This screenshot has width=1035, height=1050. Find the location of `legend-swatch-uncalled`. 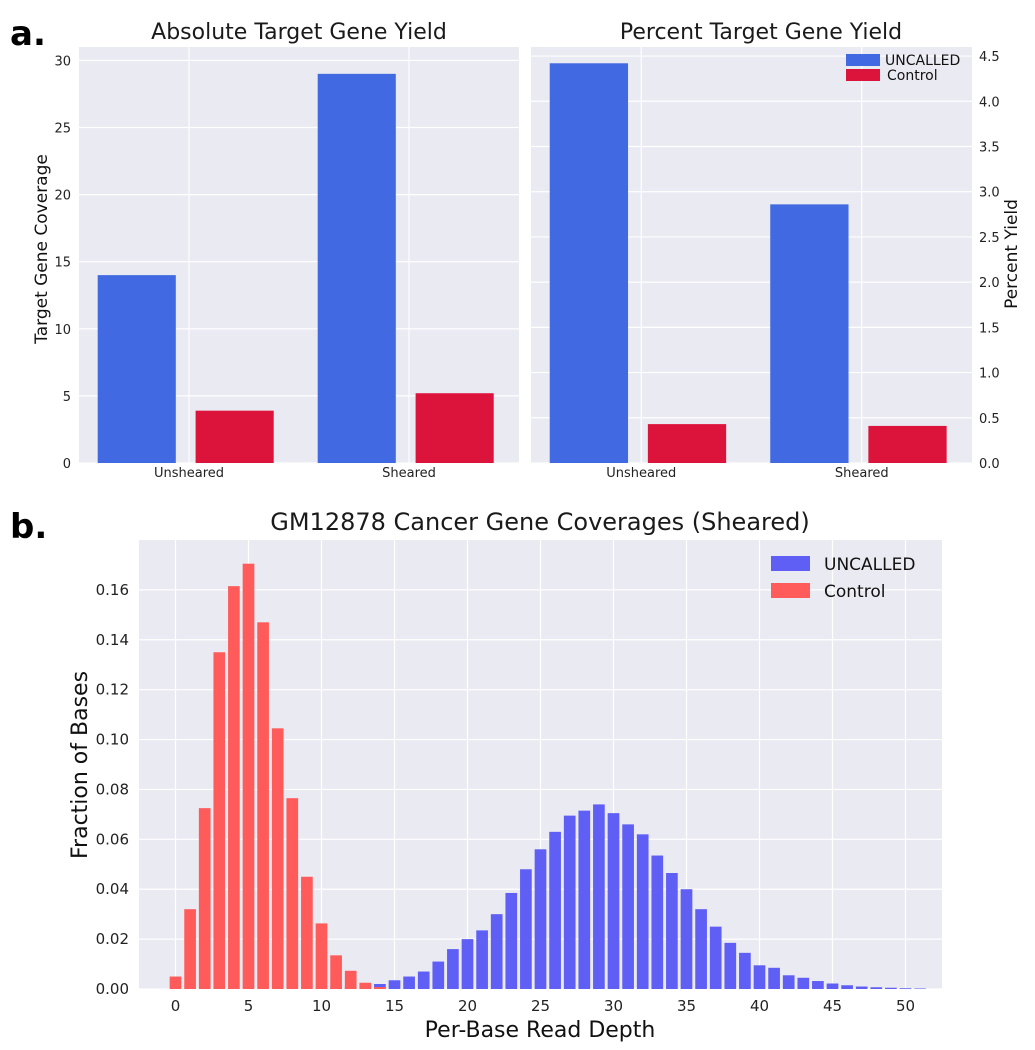

legend-swatch-uncalled is located at coordinates (790, 563).